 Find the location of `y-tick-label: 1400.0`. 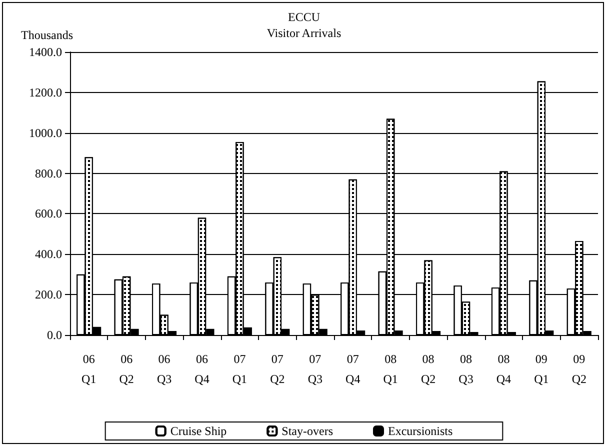

y-tick-label: 1400.0 is located at coordinates (45, 52).